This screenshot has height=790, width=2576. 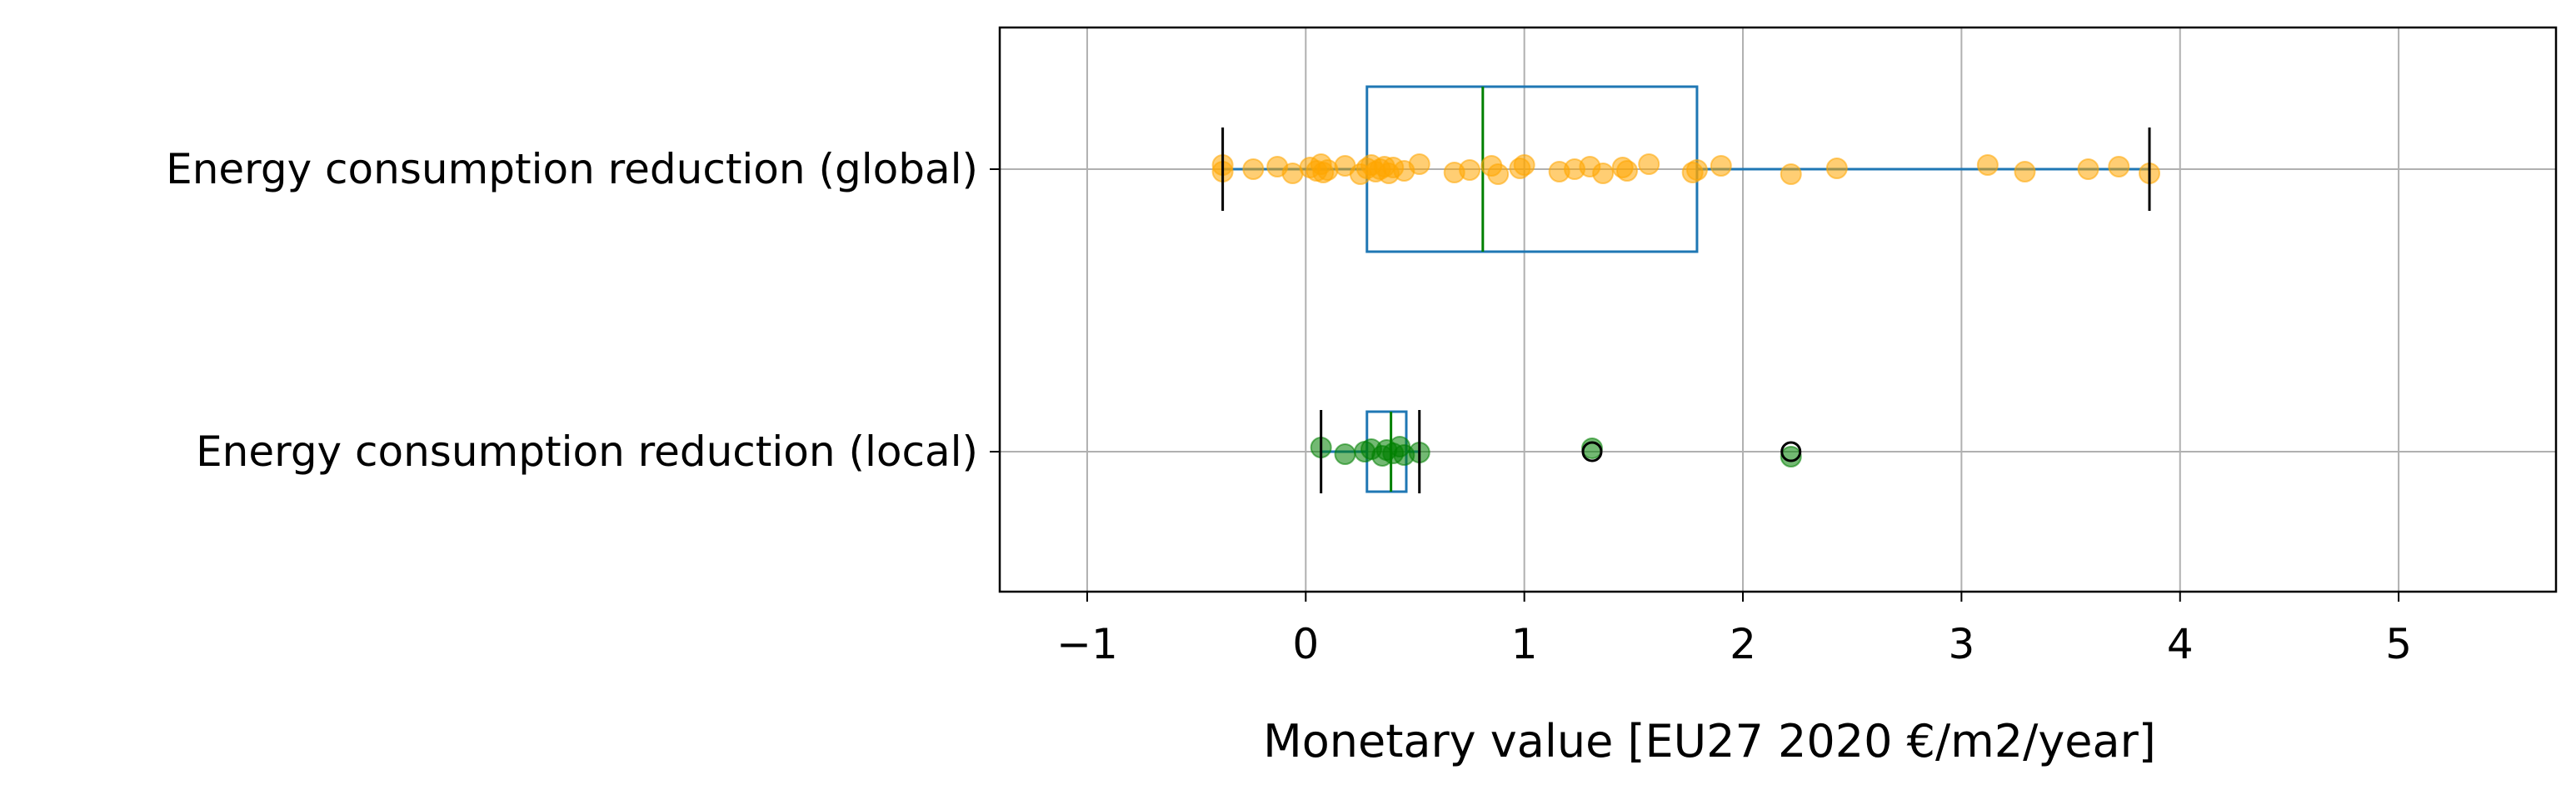 What do you see at coordinates (1961, 644) in the screenshot?
I see `x-tick-label: 3` at bounding box center [1961, 644].